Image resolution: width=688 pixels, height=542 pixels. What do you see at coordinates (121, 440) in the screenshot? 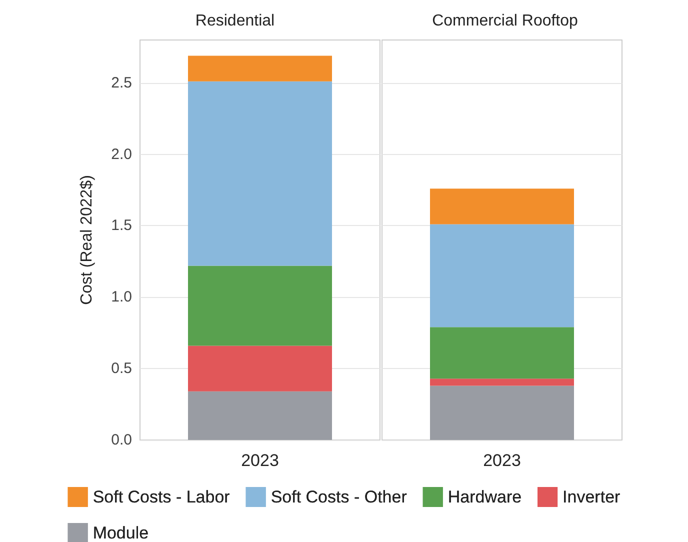
I see `y-tick-label: 0.0` at bounding box center [121, 440].